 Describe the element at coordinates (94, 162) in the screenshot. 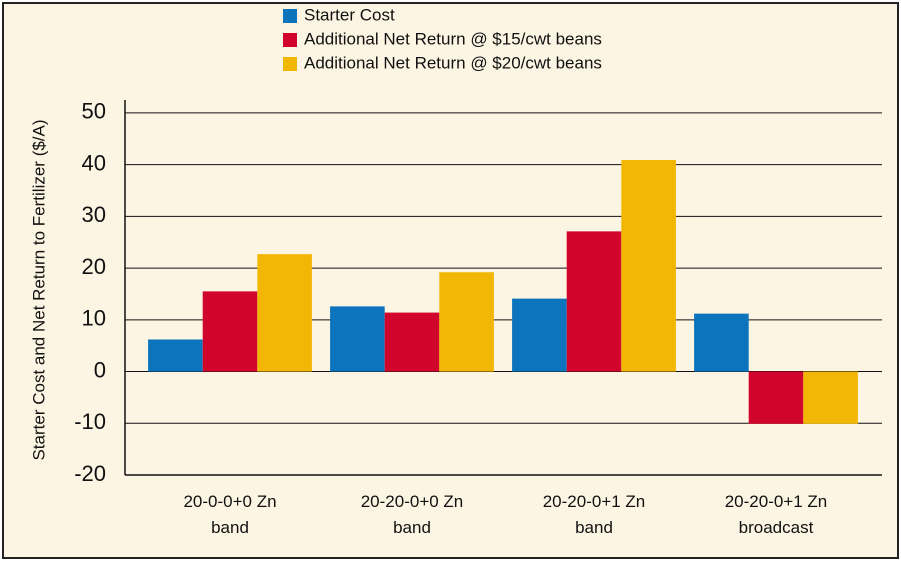

I see `y-tick-label: 40` at that location.